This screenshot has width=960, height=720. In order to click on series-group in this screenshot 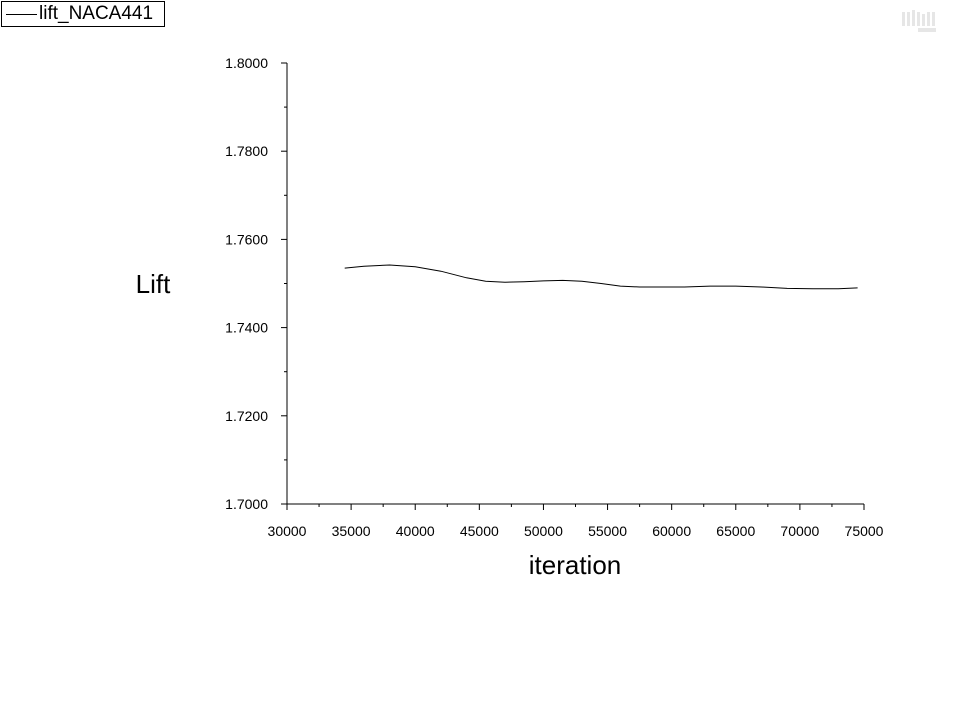, I will do `click(601, 277)`.